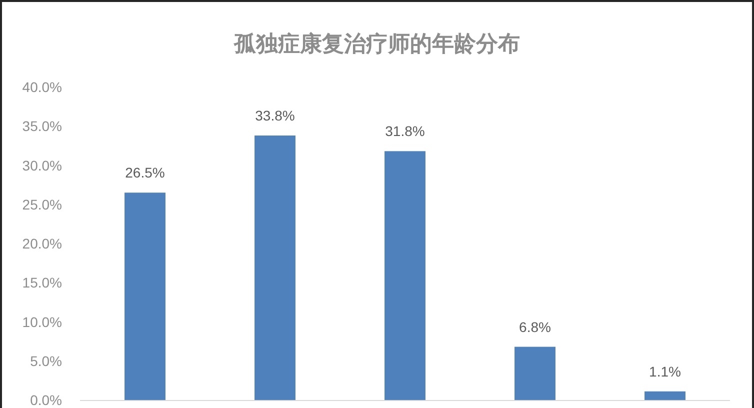 The height and width of the screenshot is (408, 754). What do you see at coordinates (665, 371) in the screenshot?
I see `data-label: 1.1%` at bounding box center [665, 371].